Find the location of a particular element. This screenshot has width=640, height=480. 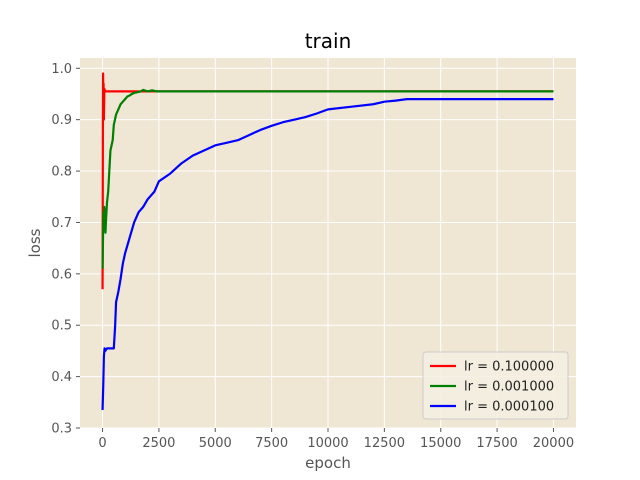

x-tick-label: 5000 is located at coordinates (215, 443).